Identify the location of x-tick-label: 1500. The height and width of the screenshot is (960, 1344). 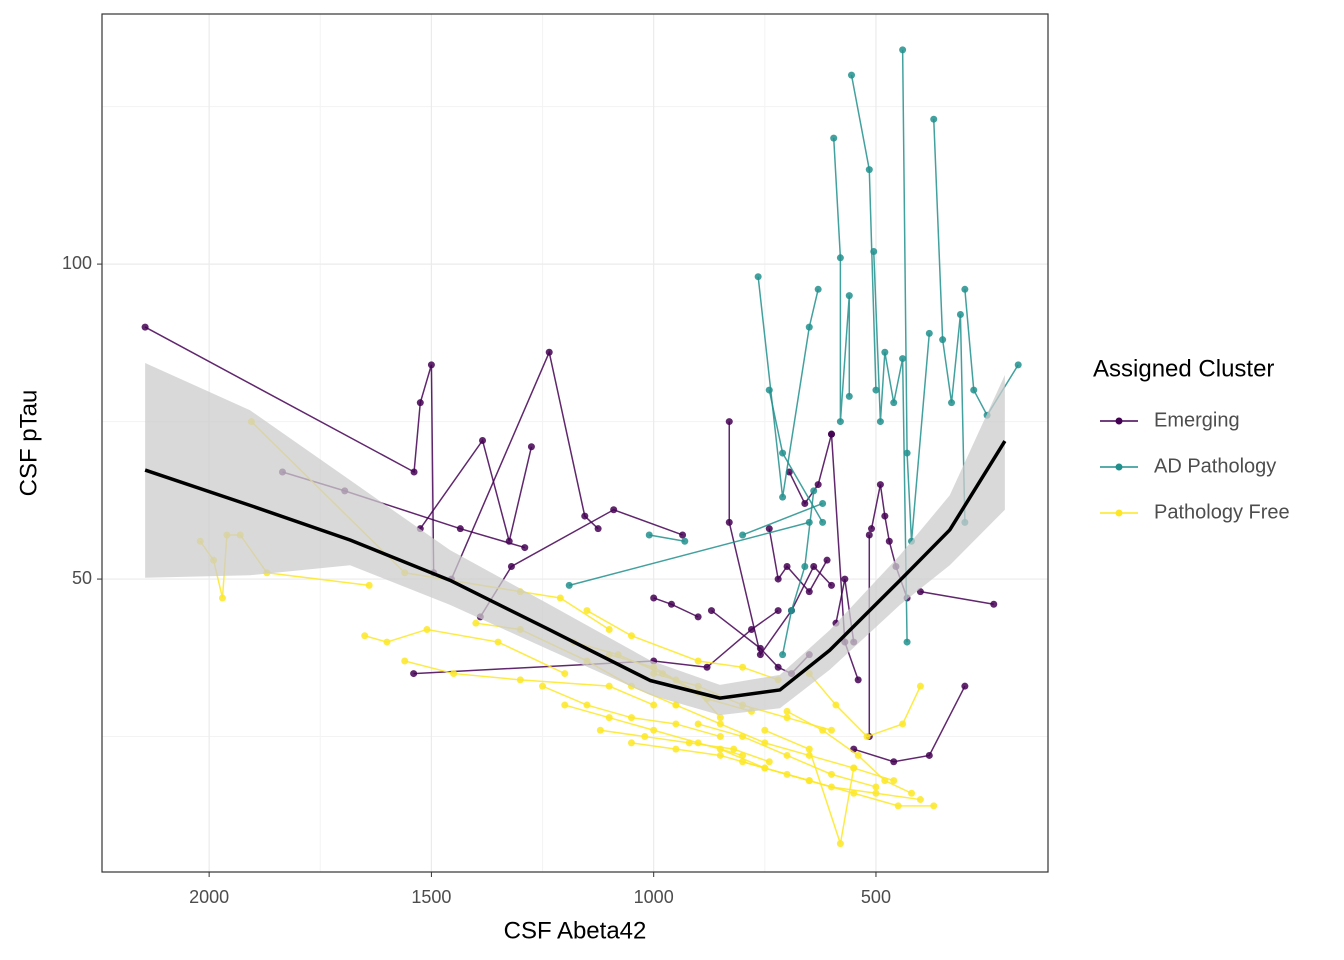
(431, 897).